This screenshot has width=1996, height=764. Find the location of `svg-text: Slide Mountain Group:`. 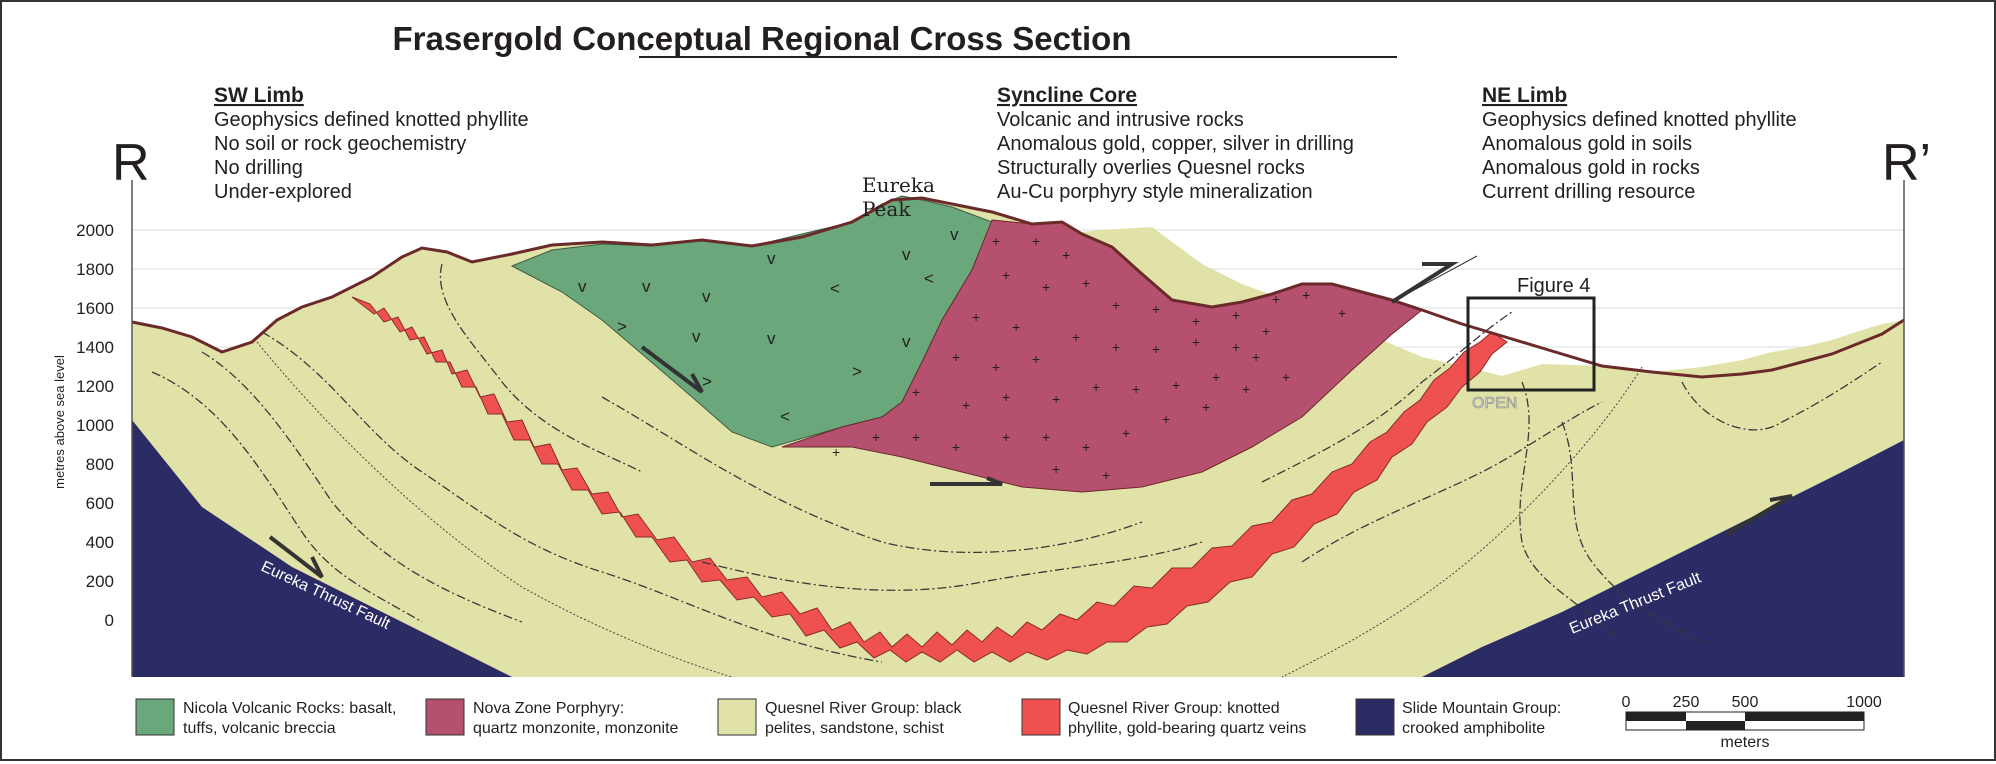

svg-text: Slide Mountain Group: is located at coordinates (1481, 708).